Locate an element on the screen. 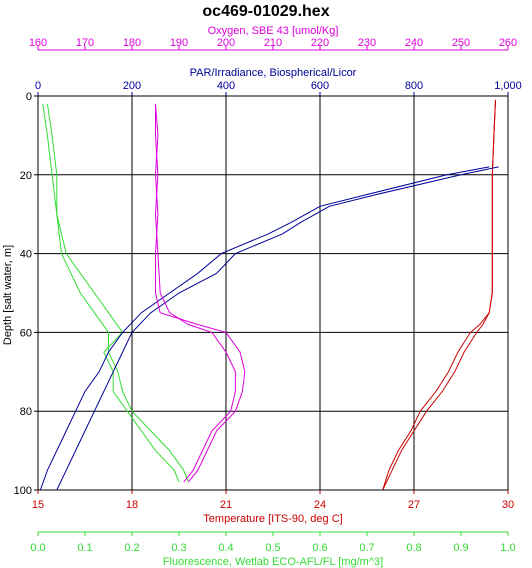 The height and width of the screenshot is (568, 532). fluorescence-tick-label: 1.0 is located at coordinates (507, 548).